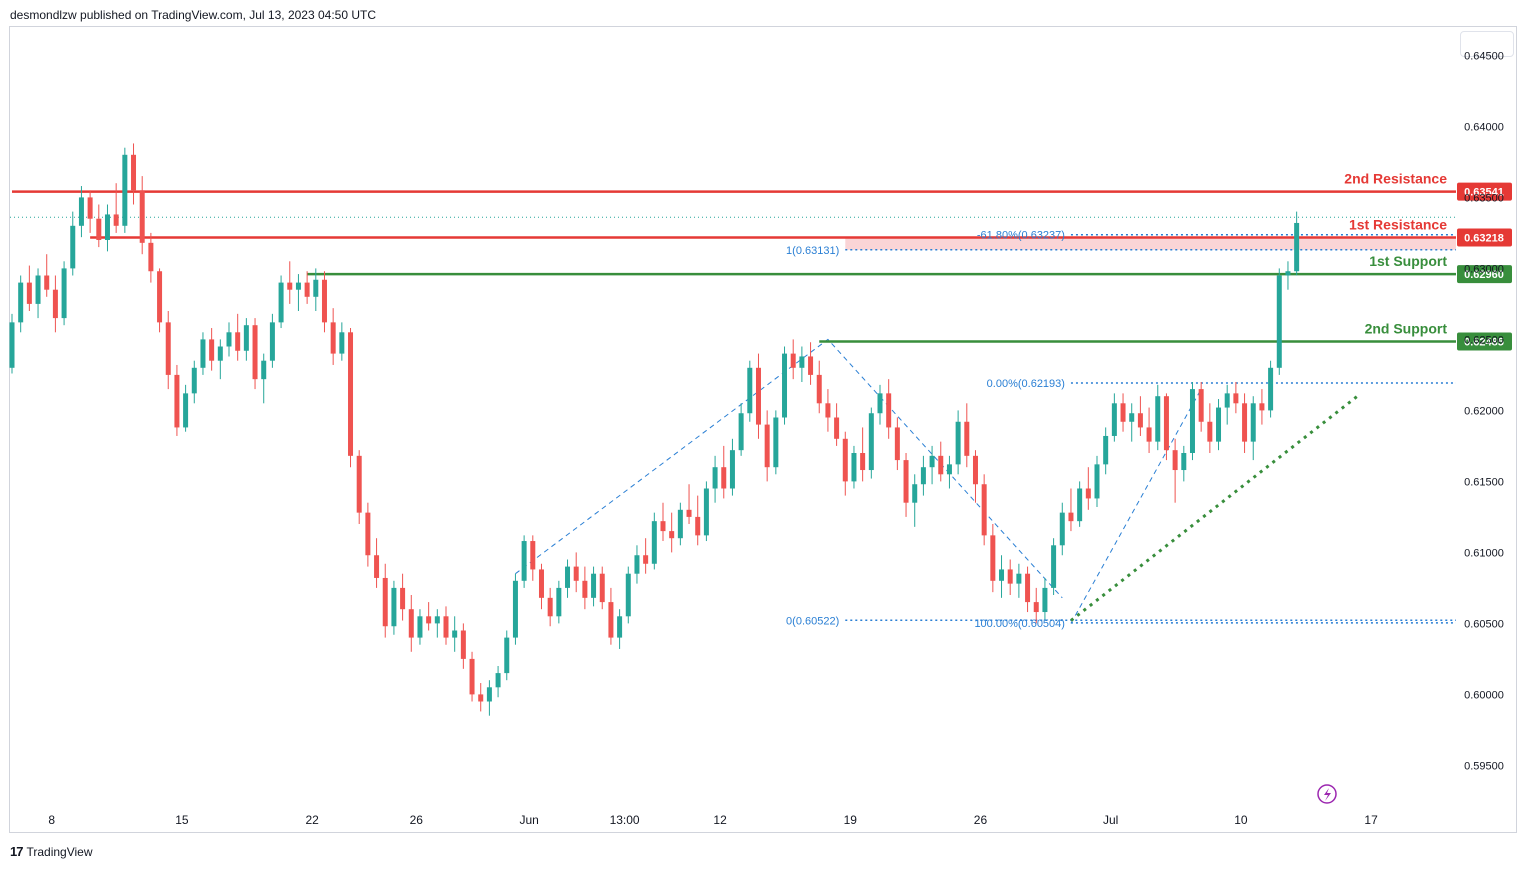 The height and width of the screenshot is (869, 1526). I want to click on price-tag-value: 0.63218, so click(1484, 238).